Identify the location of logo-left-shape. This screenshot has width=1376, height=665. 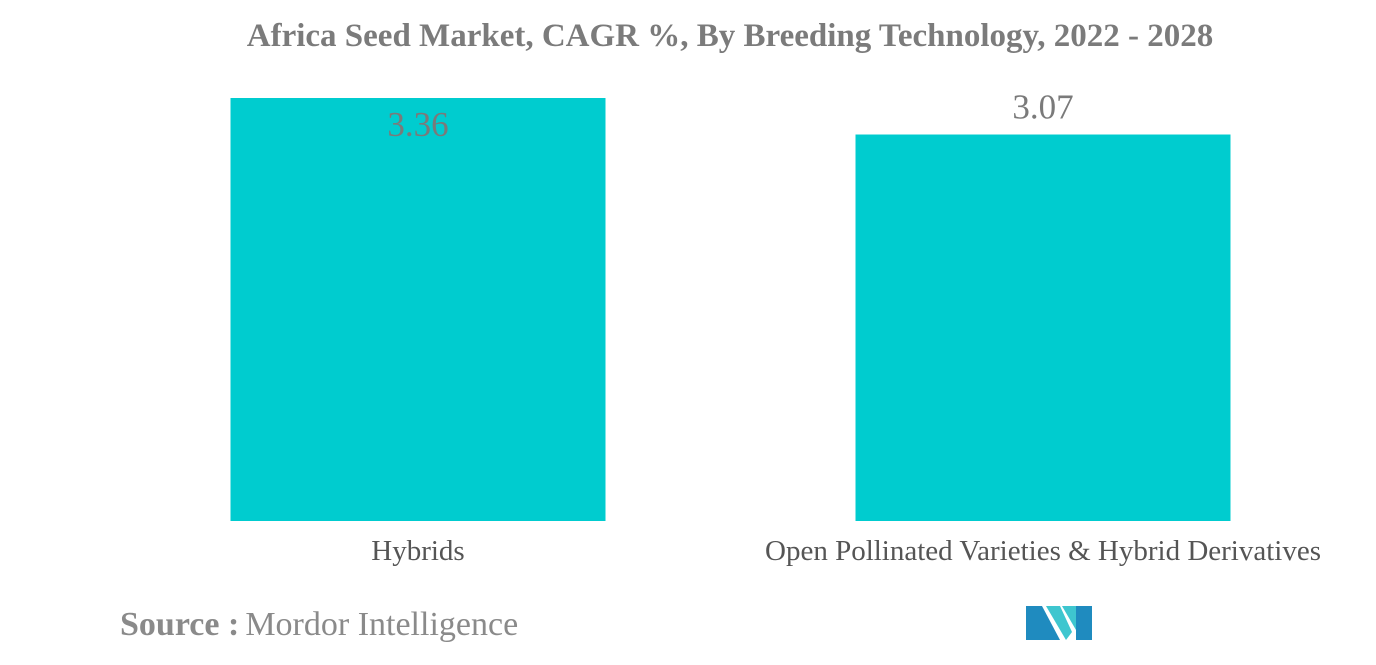
(1043, 623).